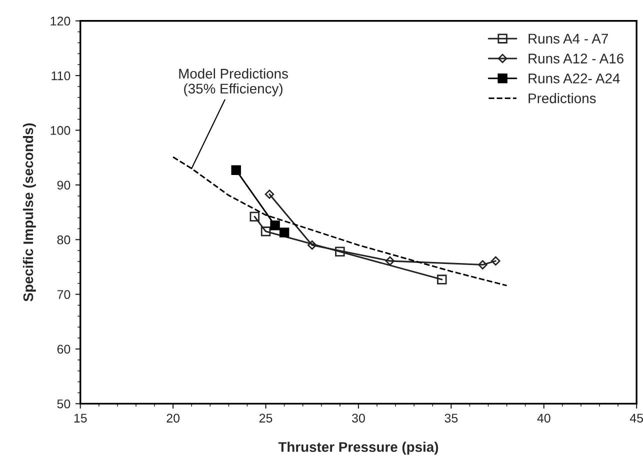 The image size is (643, 464). I want to click on y-tick-label: 80, so click(63, 239).